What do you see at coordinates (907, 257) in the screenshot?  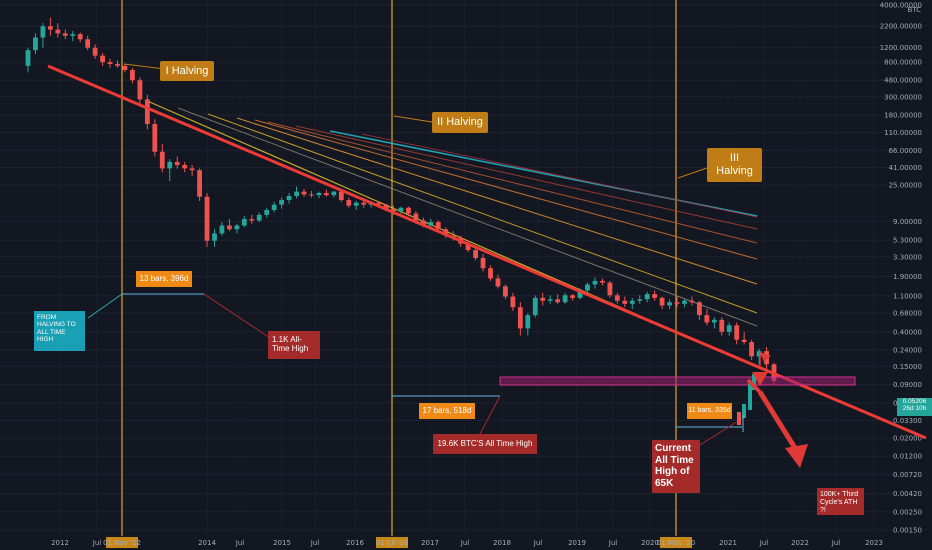 I see `y-tick-label: 3.30000` at bounding box center [907, 257].